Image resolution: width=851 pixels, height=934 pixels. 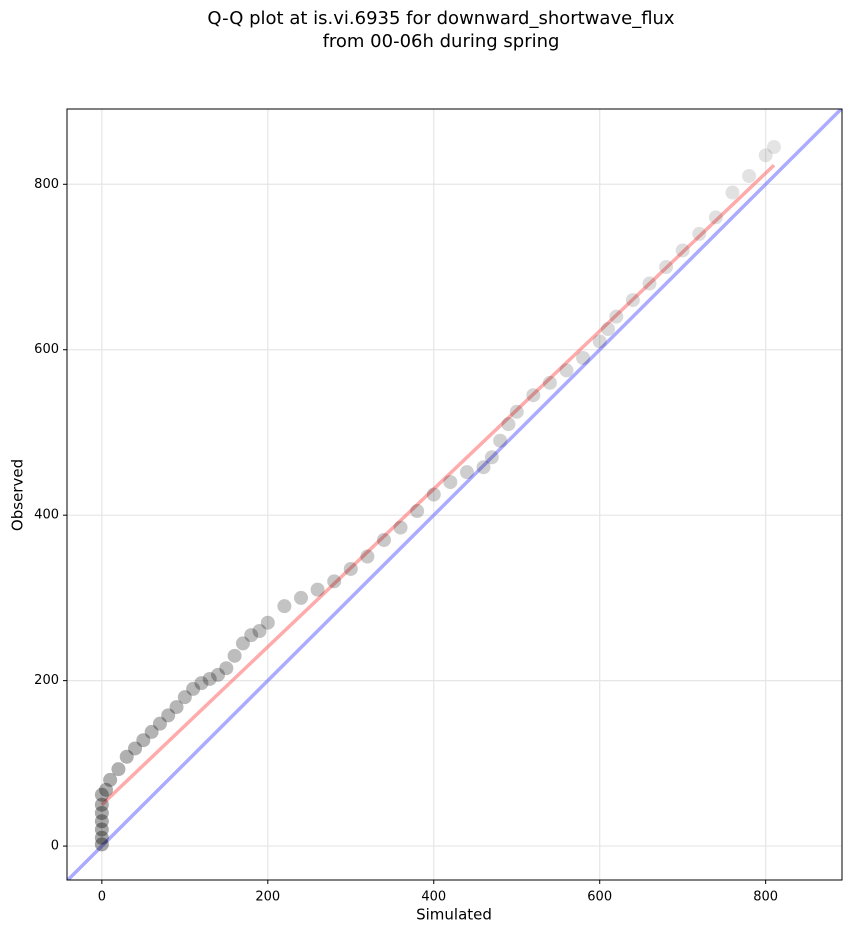 What do you see at coordinates (46, 349) in the screenshot?
I see `y-tick-label: 600` at bounding box center [46, 349].